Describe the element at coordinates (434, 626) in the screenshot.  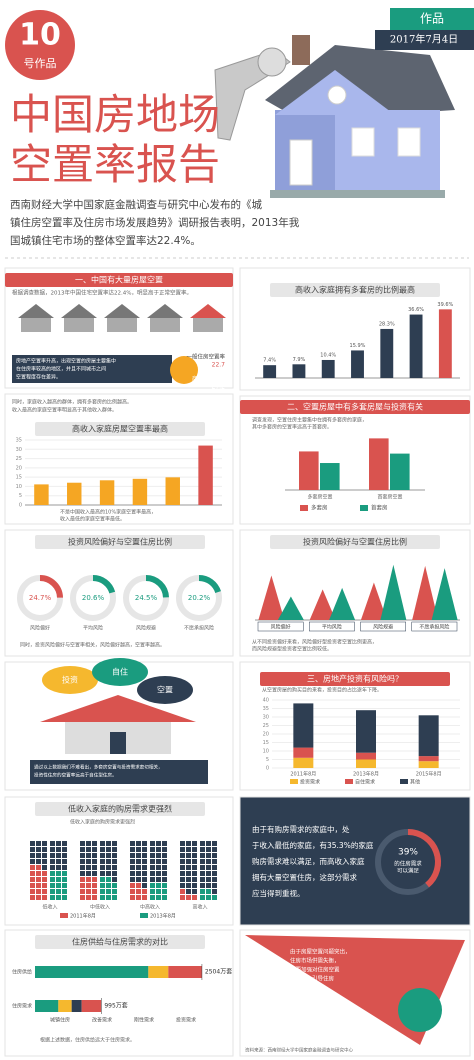
I see `category-box` at that location.